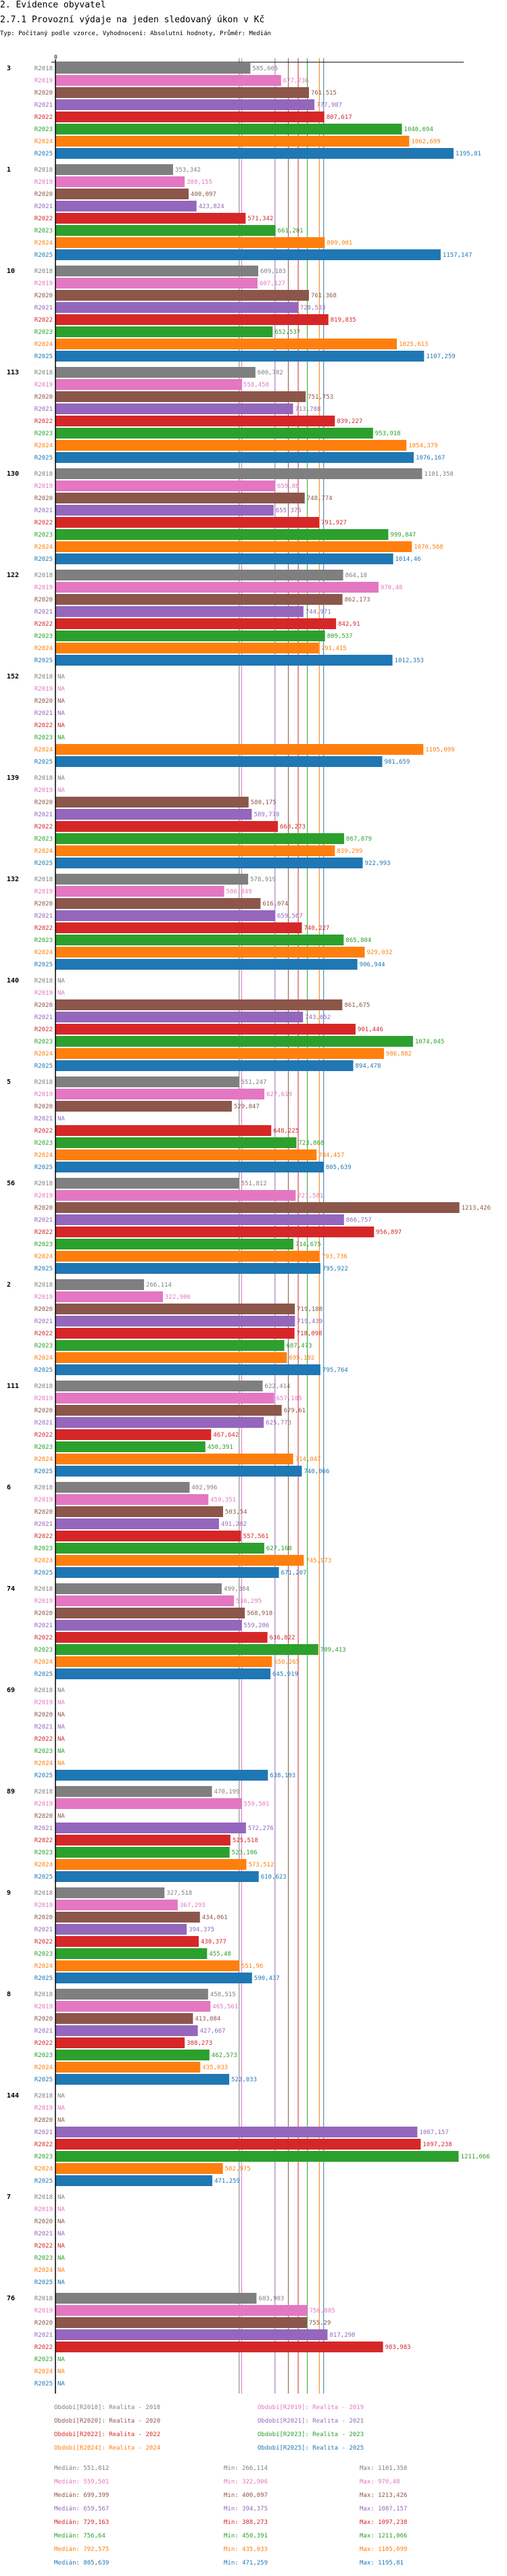  What do you see at coordinates (220, 1955) in the screenshot?
I see `value-label: 455,48` at bounding box center [220, 1955].